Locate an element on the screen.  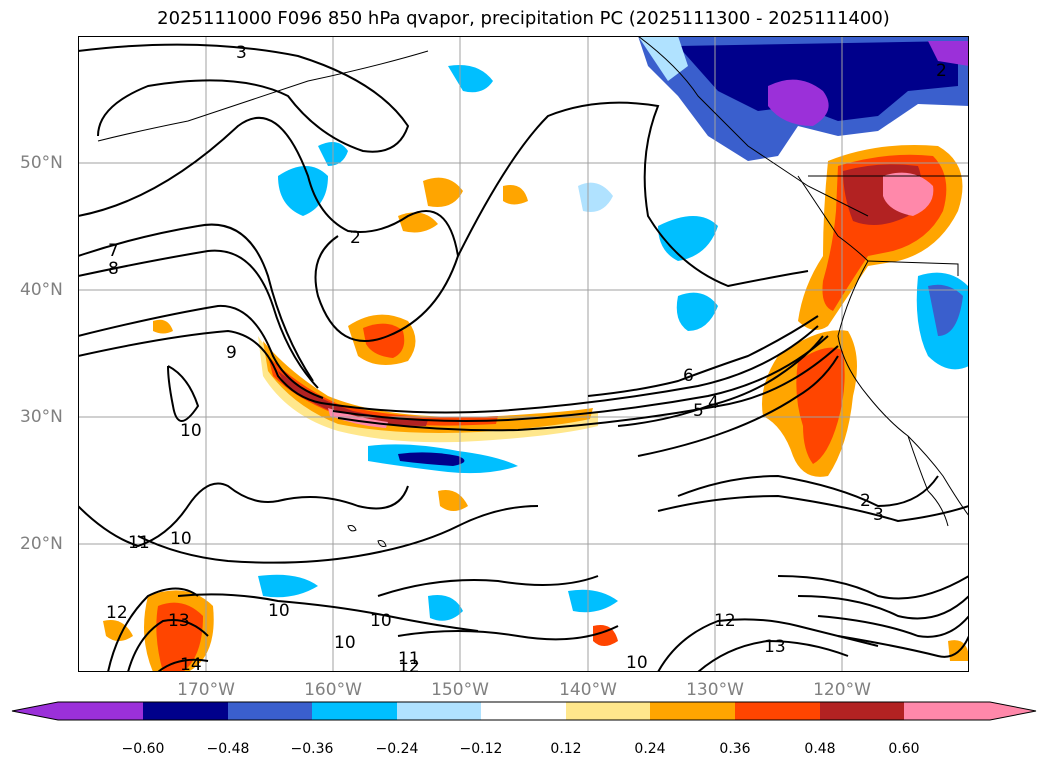
colorbar-tick-label: −0.12 is located at coordinates (481, 749).